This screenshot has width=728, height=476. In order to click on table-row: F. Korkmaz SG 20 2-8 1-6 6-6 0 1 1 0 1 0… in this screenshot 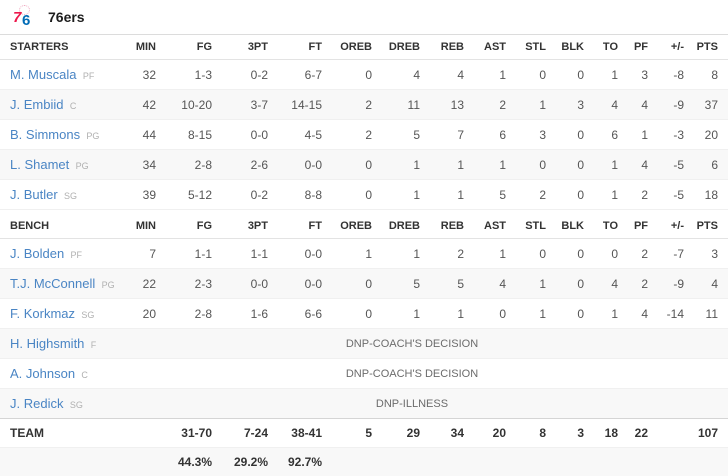, I will do `click(364, 314)`.